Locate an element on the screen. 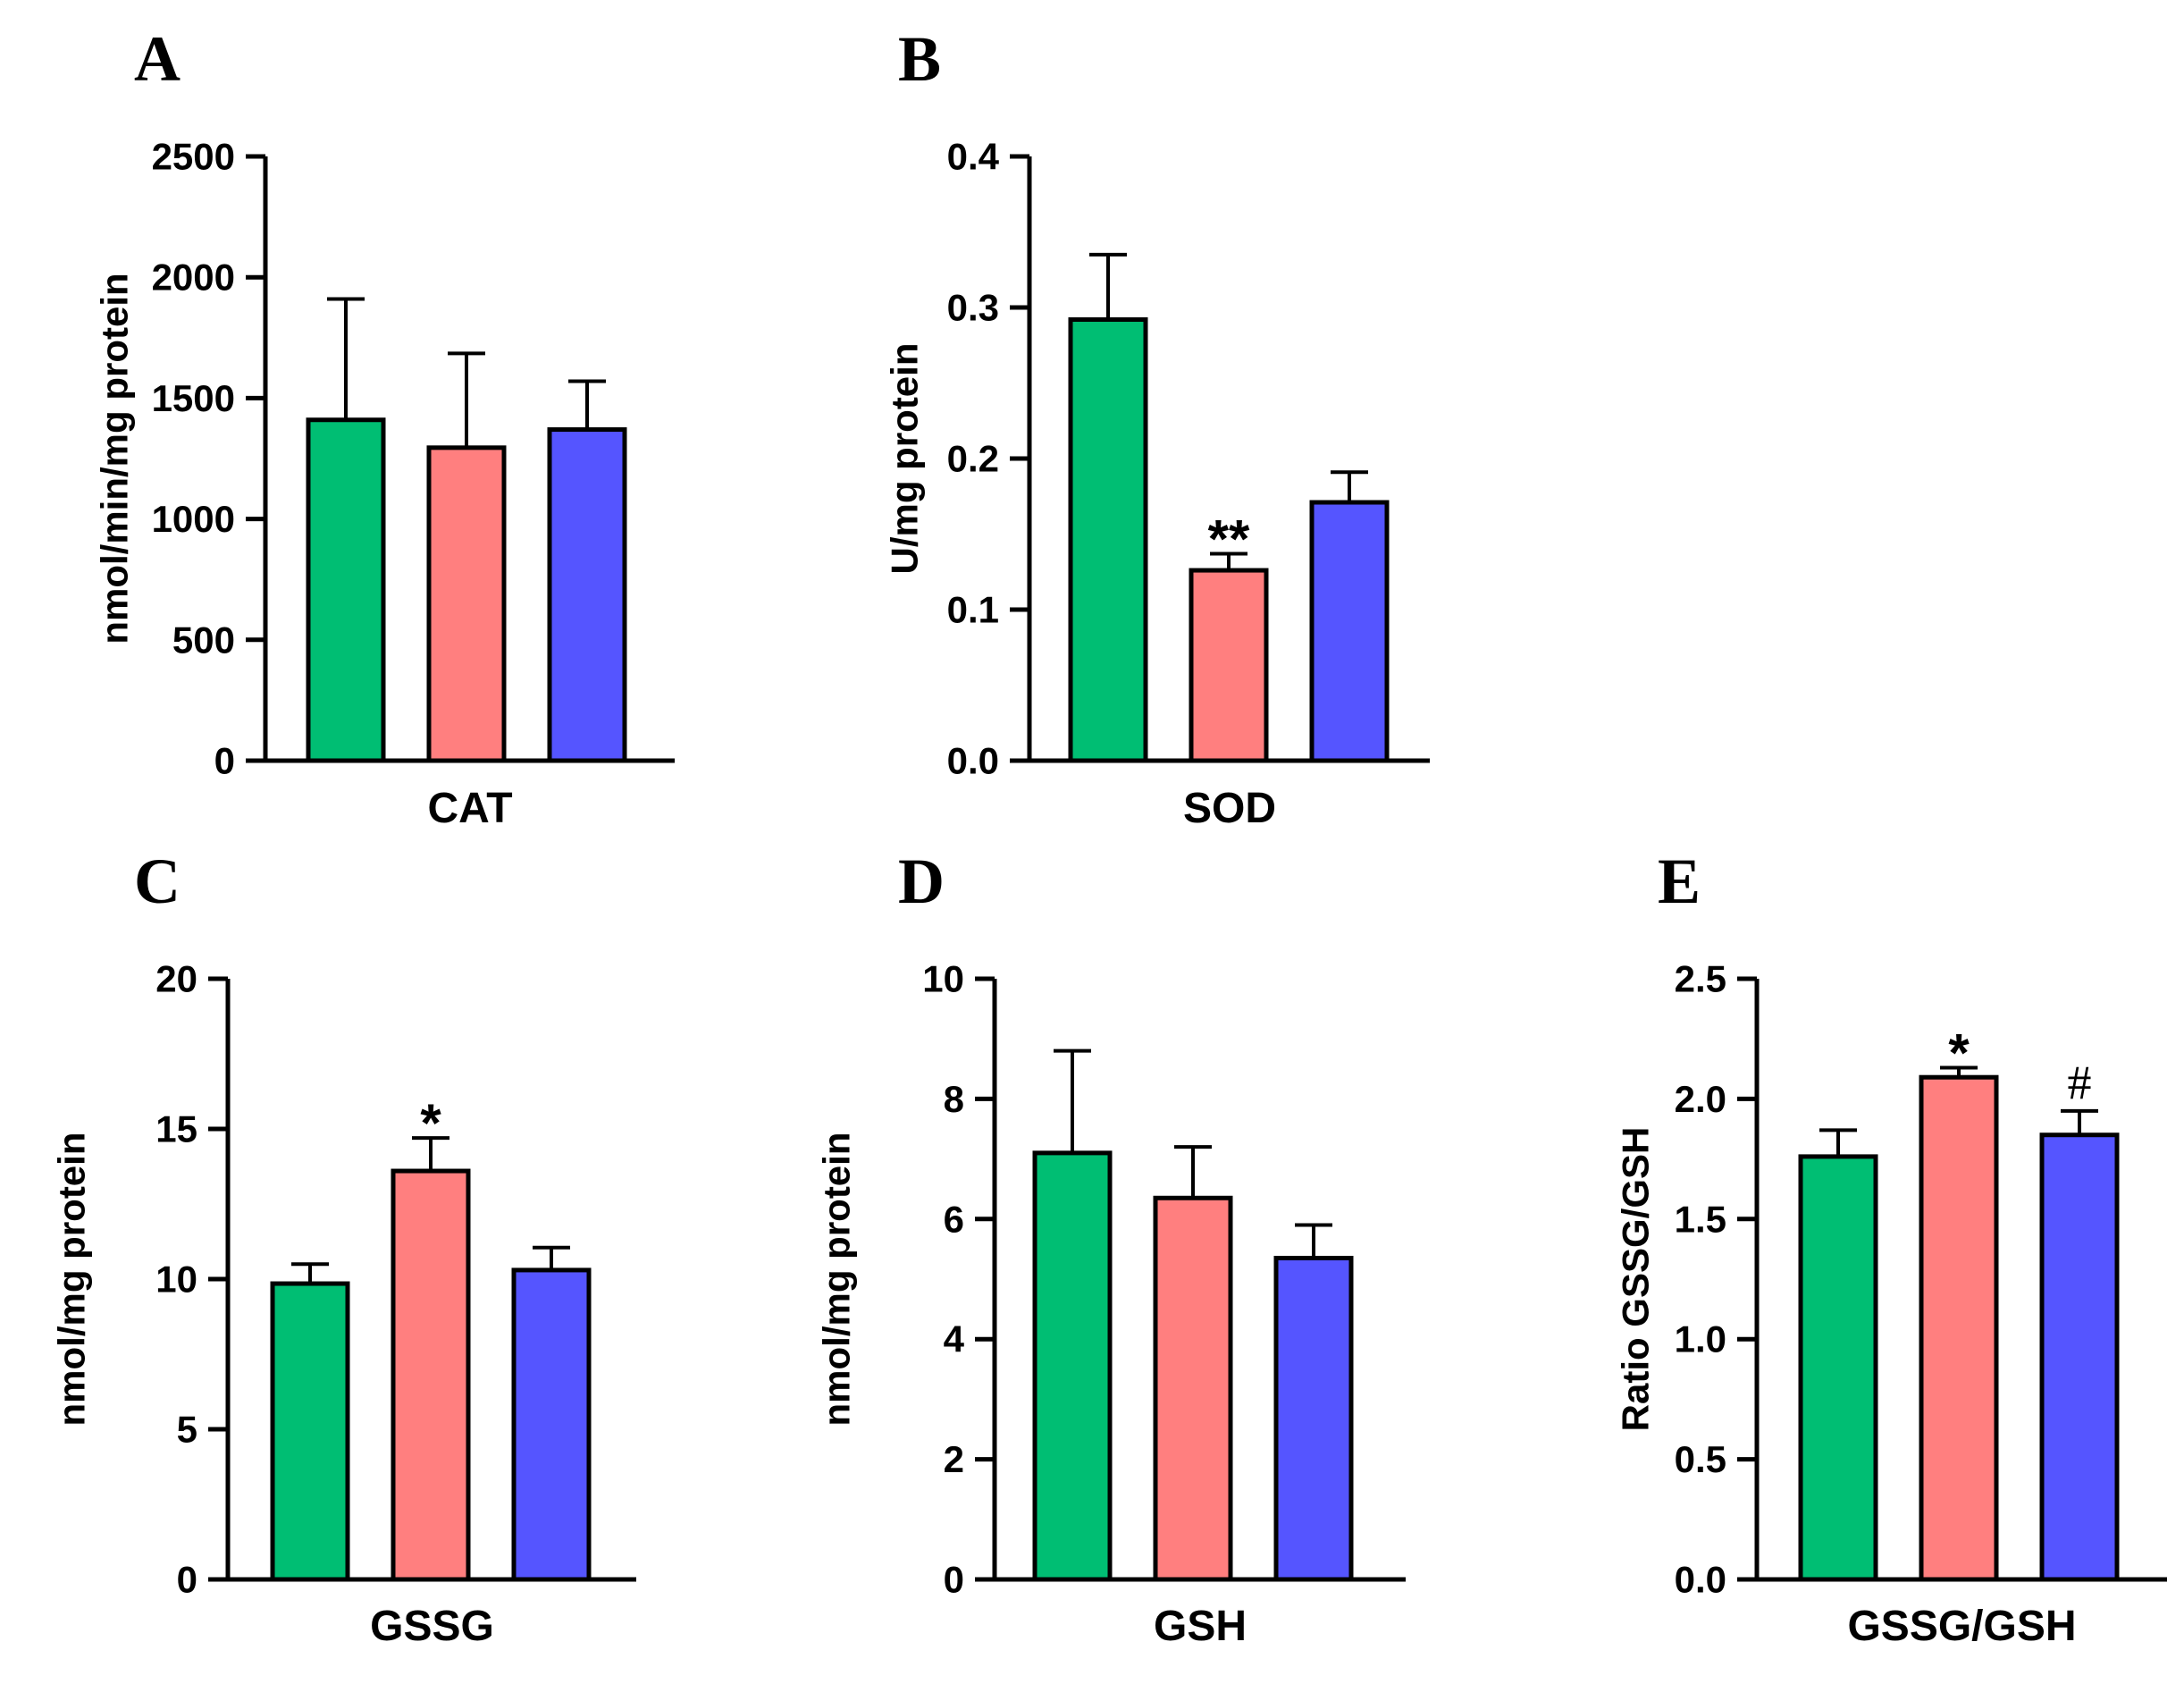 Image resolution: width=2184 pixels, height=1684 pixels. y-tick-label: 4 is located at coordinates (954, 1339).